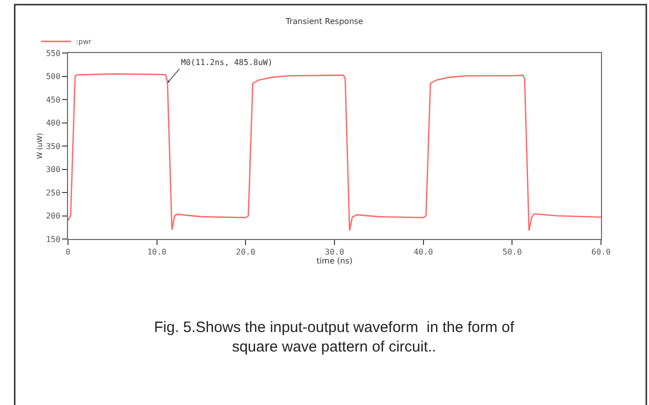  Describe the element at coordinates (512, 252) in the screenshot. I see `x-tick-label: 50.0` at that location.